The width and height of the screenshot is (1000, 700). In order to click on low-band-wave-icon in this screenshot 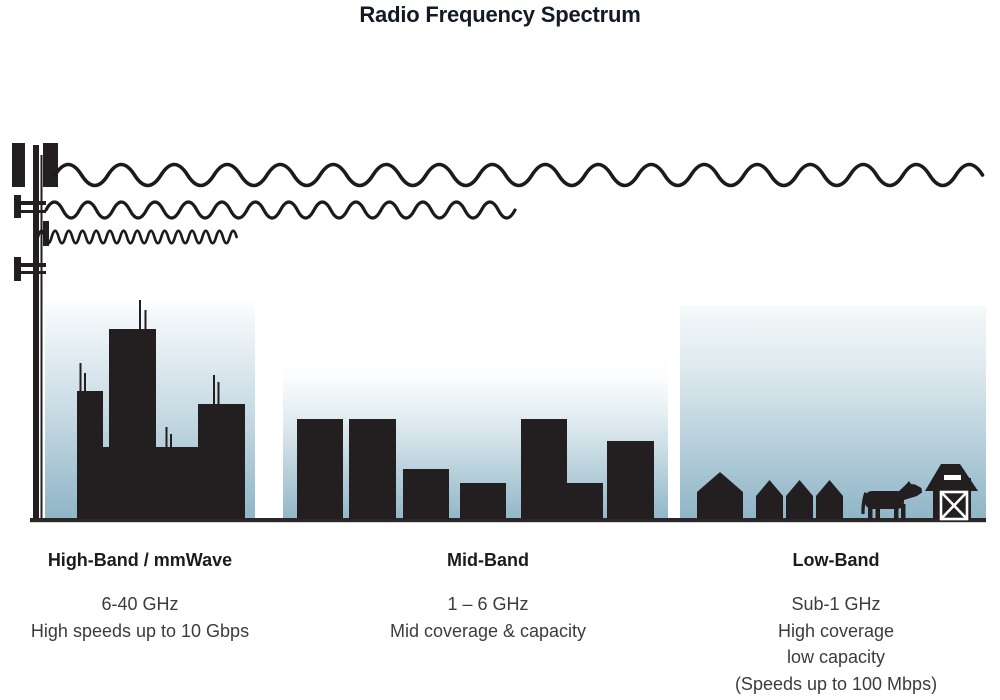, I will do `click(519, 175)`.